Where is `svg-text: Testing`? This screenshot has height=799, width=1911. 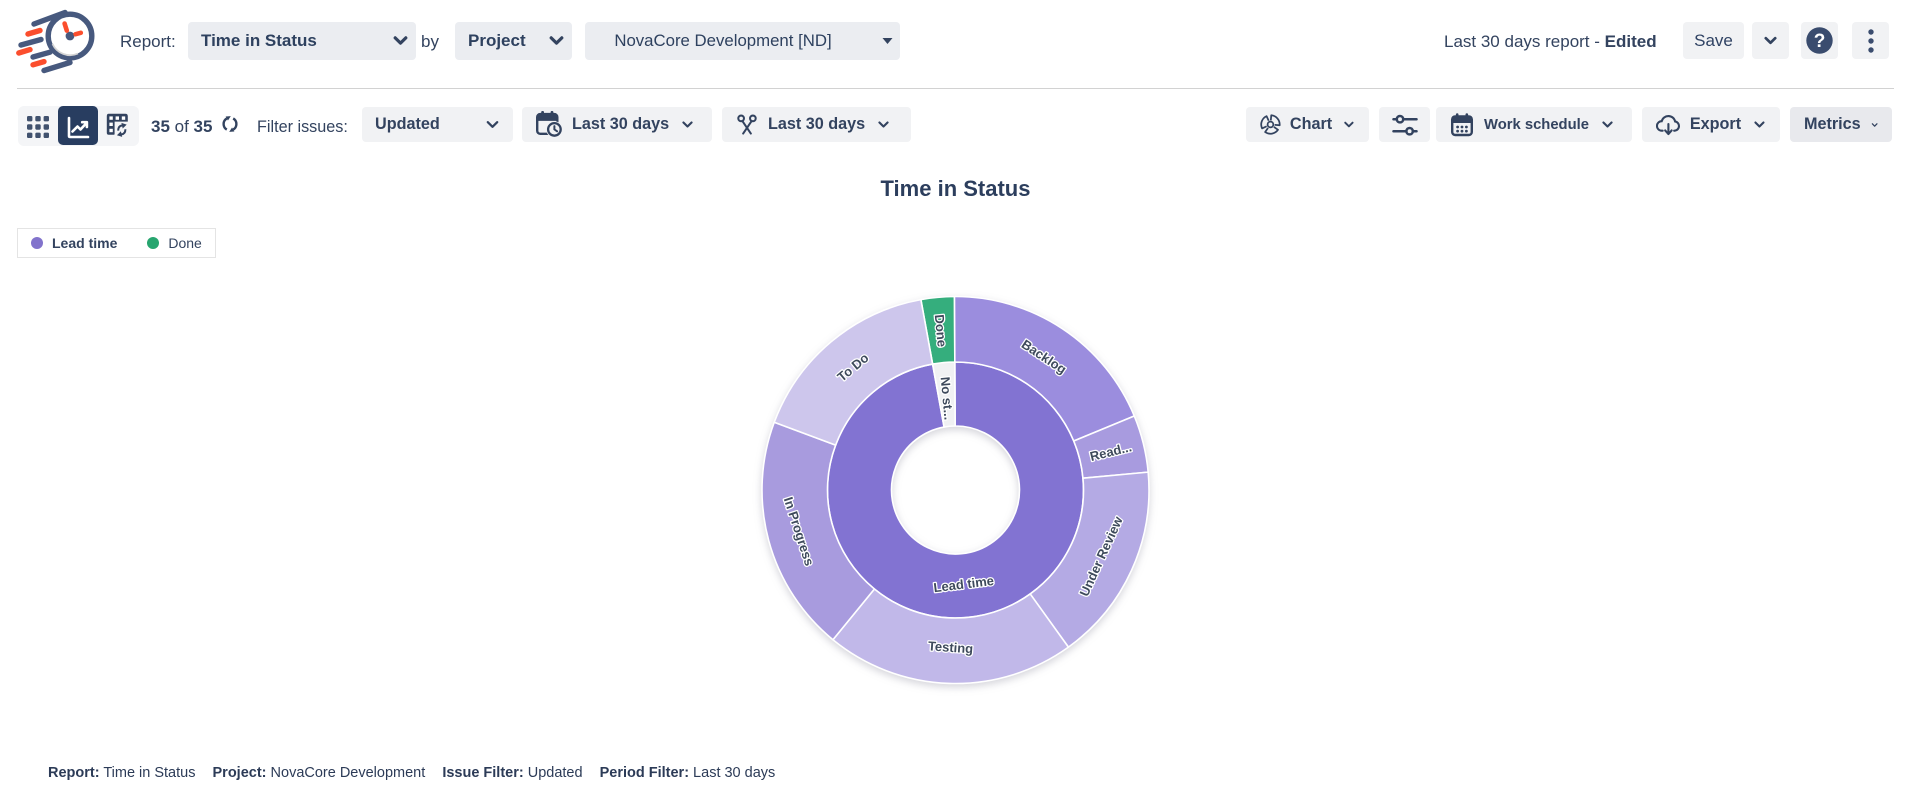 svg-text: Testing is located at coordinates (950, 647).